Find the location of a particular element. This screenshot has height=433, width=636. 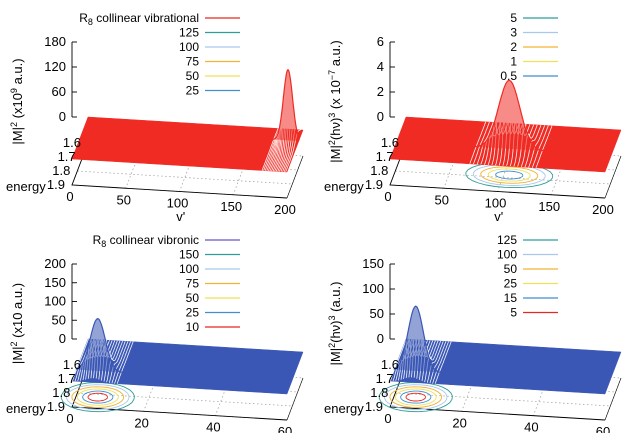

legend-label: 15 is located at coordinates (511, 298).